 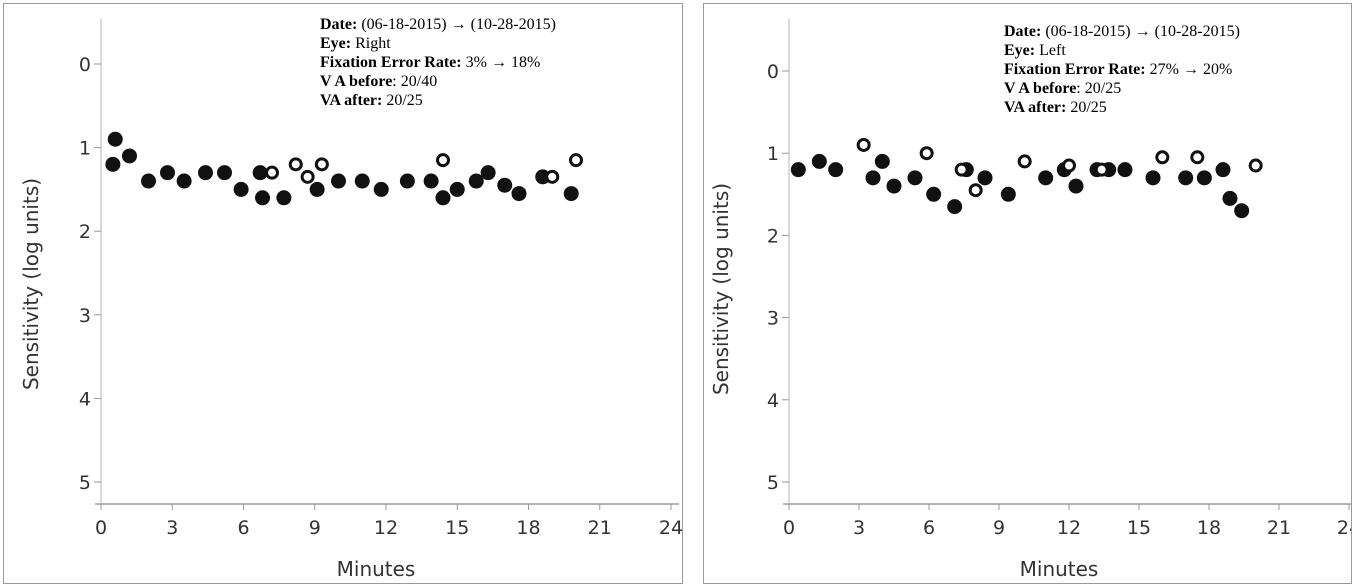 What do you see at coordinates (31, 284) in the screenshot?
I see `y-axis-label: Sensitivity (log units)` at bounding box center [31, 284].